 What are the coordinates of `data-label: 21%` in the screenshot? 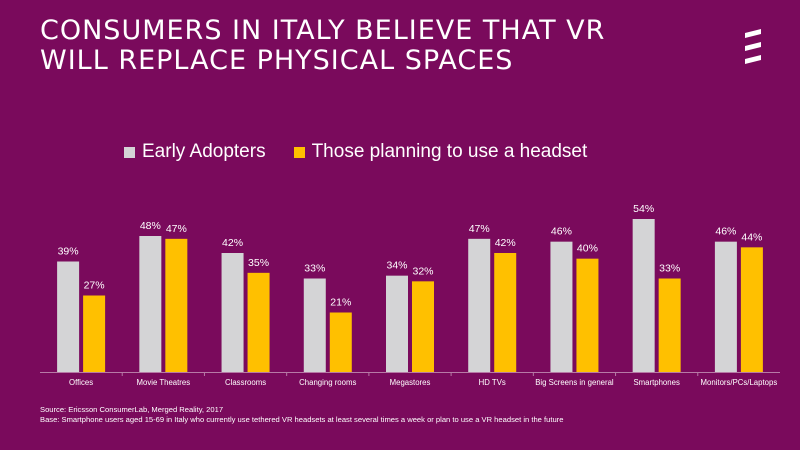 It's located at (340, 303).